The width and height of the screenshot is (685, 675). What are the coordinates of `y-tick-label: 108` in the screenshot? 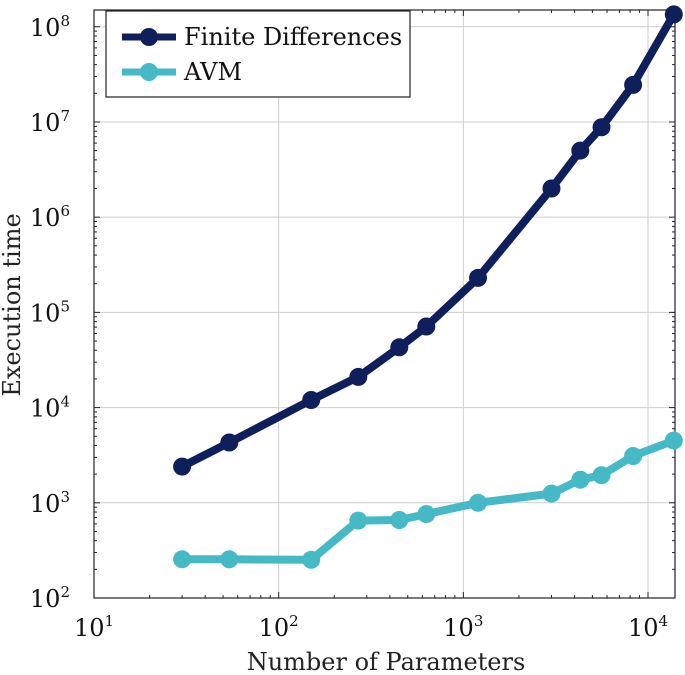 It's located at (50, 27).